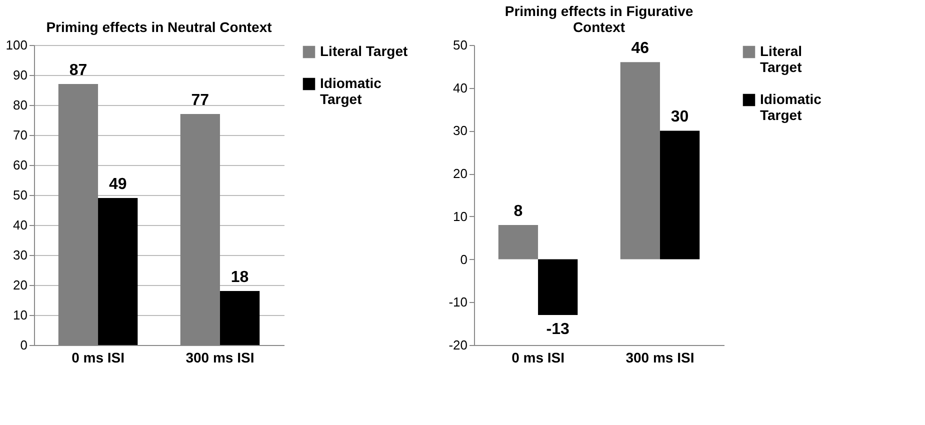 This screenshot has height=425, width=925. I want to click on y-tick-label: 70, so click(20, 135).